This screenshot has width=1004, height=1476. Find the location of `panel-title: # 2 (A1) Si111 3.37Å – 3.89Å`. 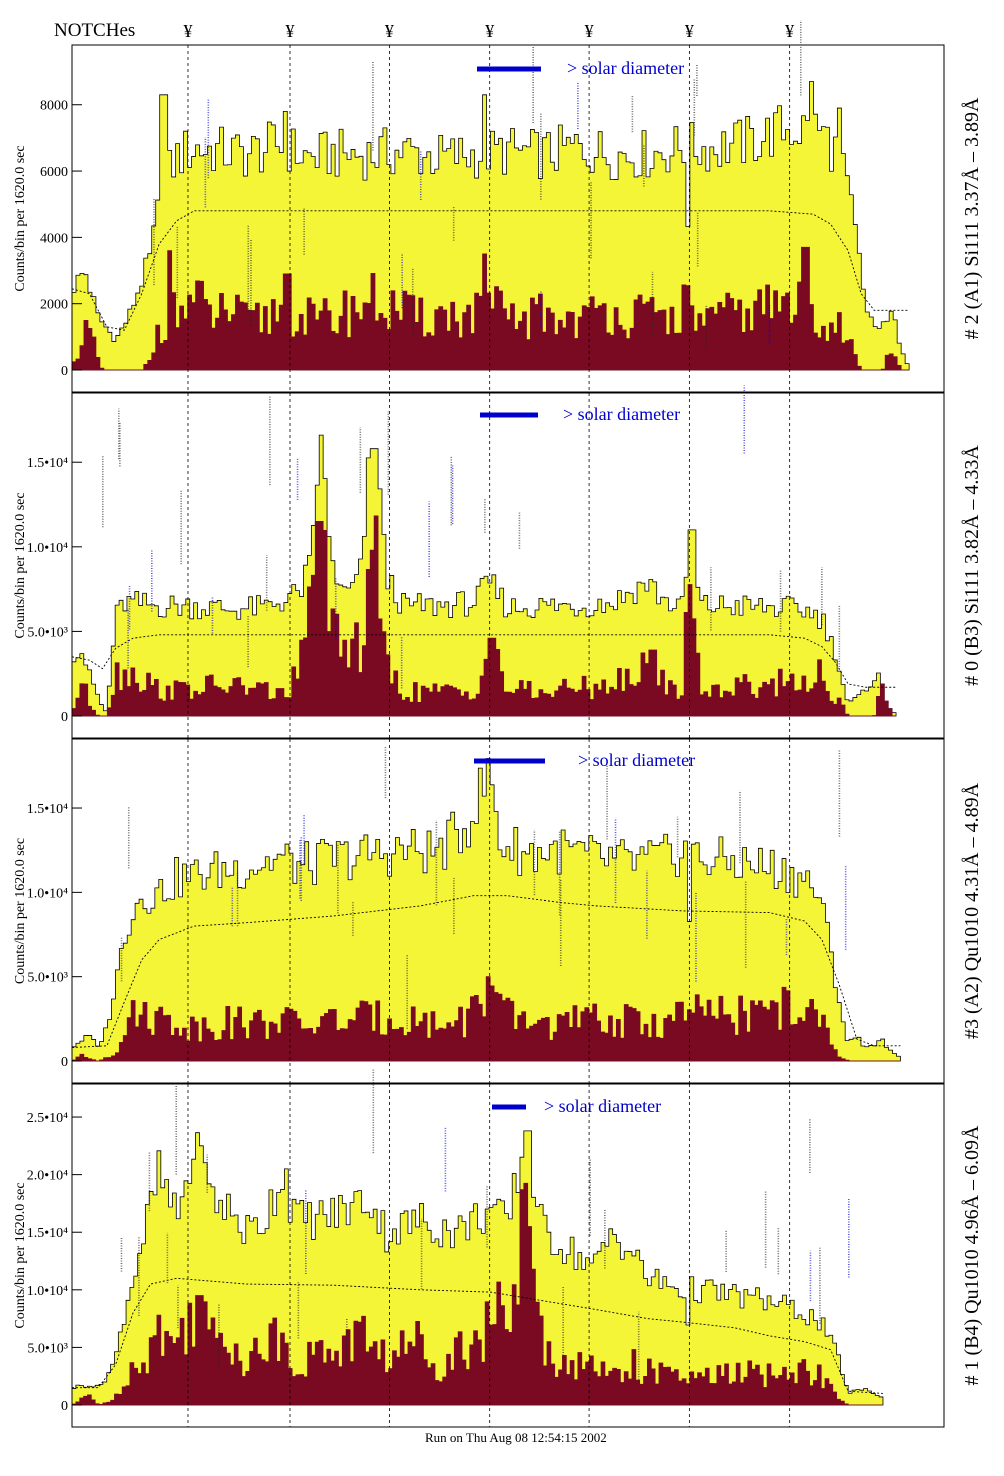

panel-title: # 2 (A1) Si111 3.37Å – 3.89Å is located at coordinates (972, 218).